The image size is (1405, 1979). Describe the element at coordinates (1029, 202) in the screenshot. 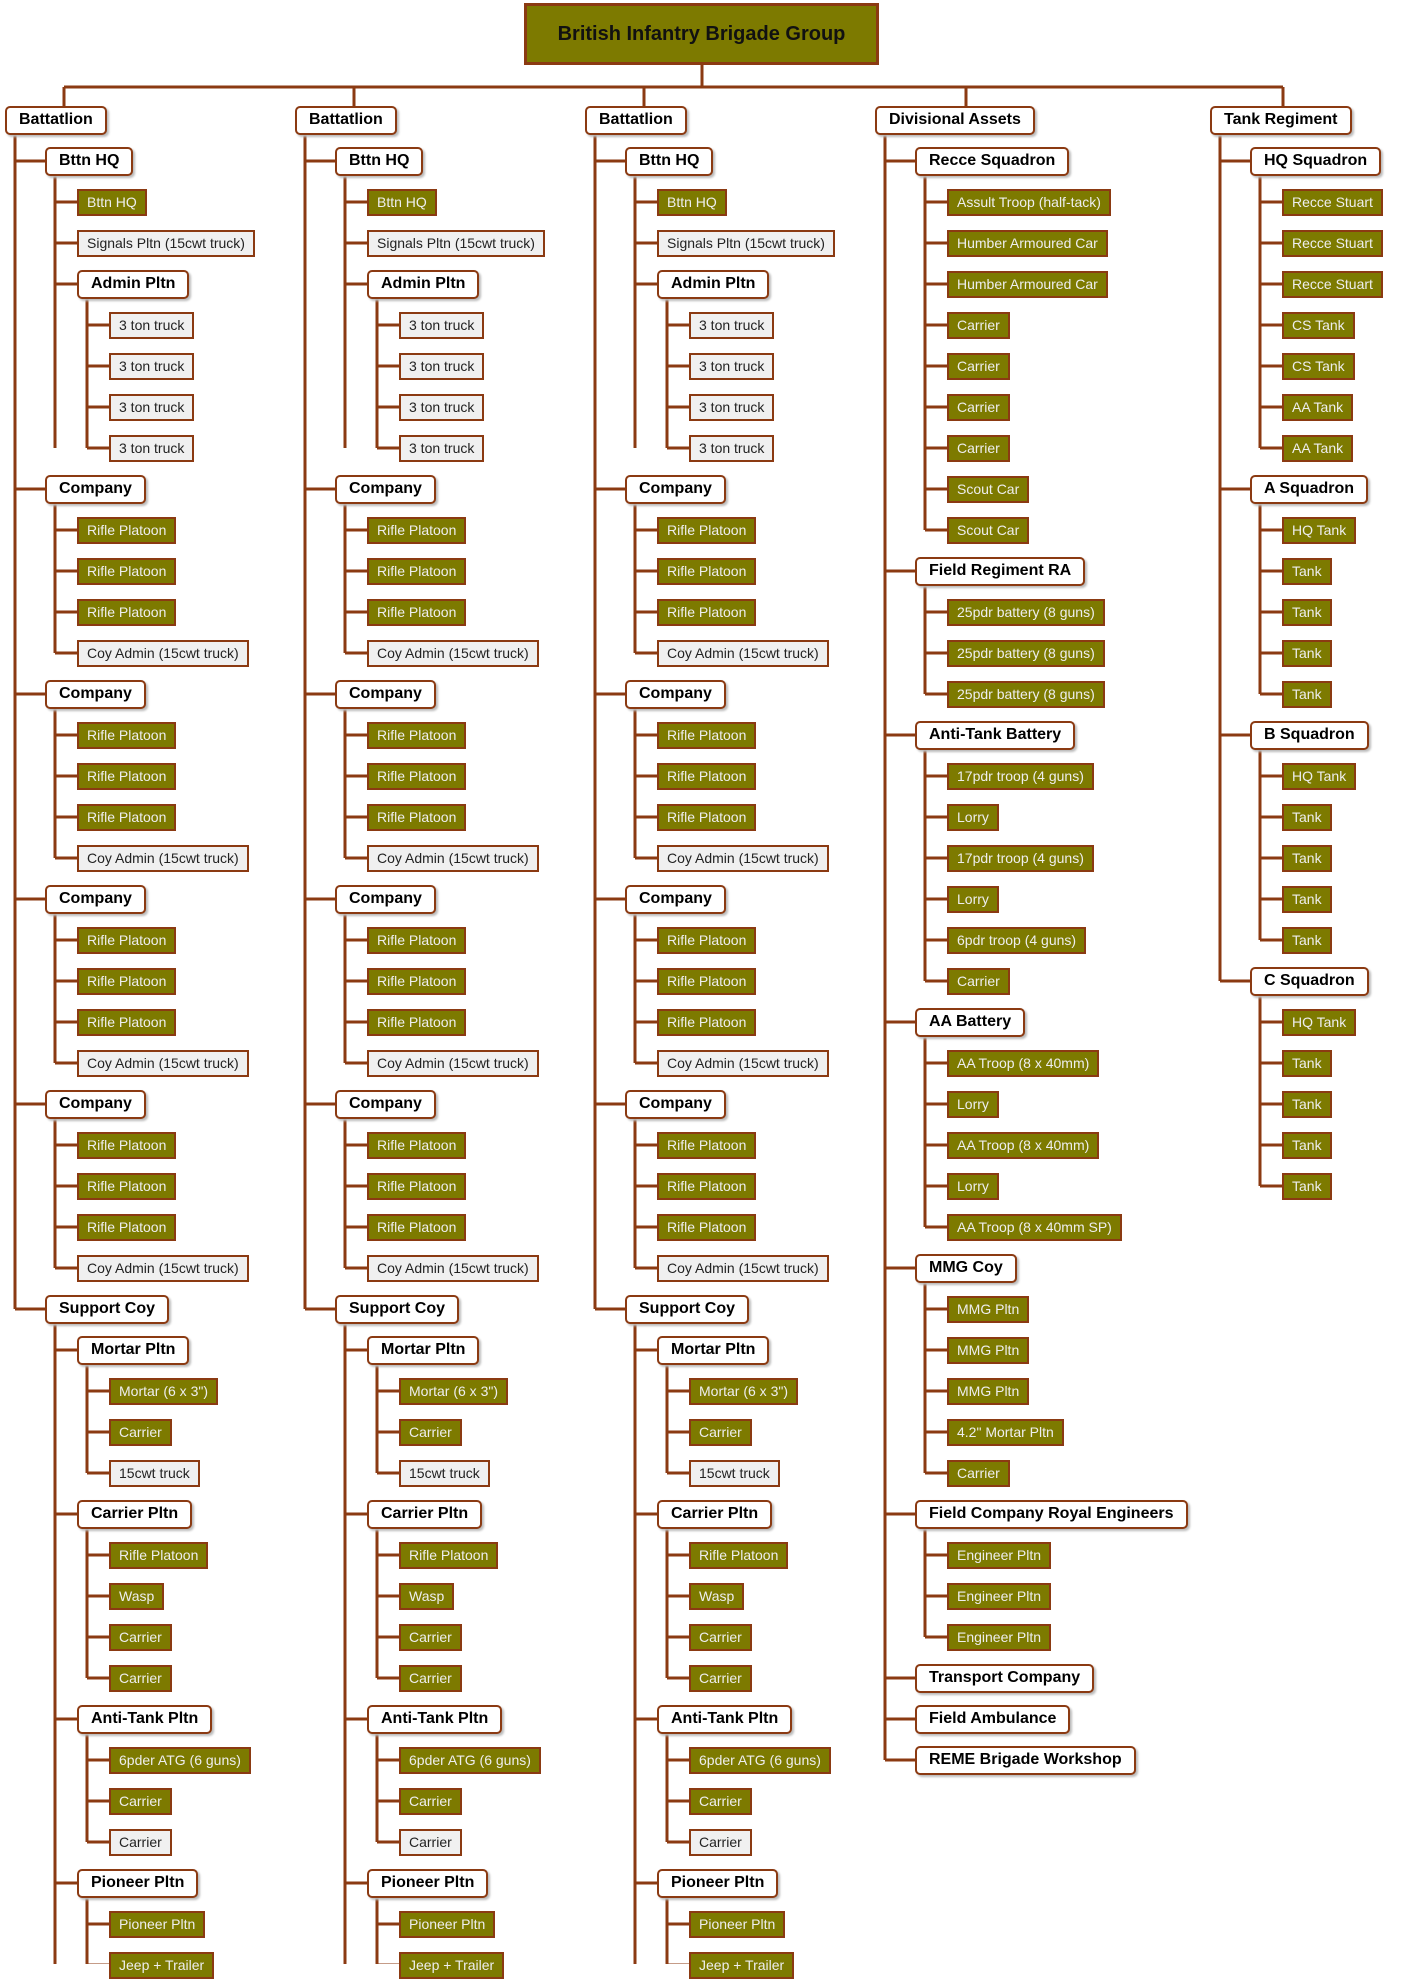

I see `item-assult-troop-half-tack: Assult Troop (half-tack)` at that location.